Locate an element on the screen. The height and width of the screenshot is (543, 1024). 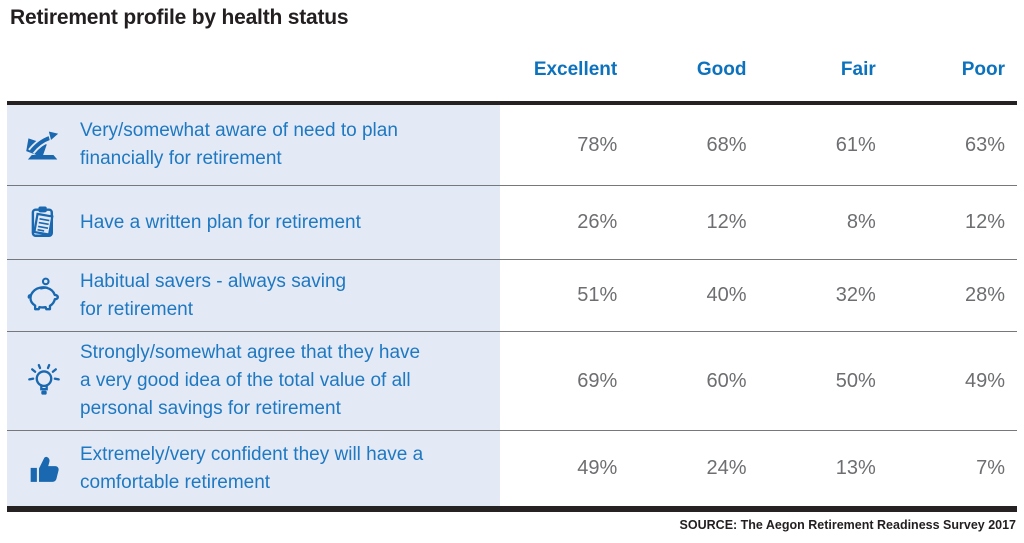
page-title: Retirement profile by health status is located at coordinates (179, 17).